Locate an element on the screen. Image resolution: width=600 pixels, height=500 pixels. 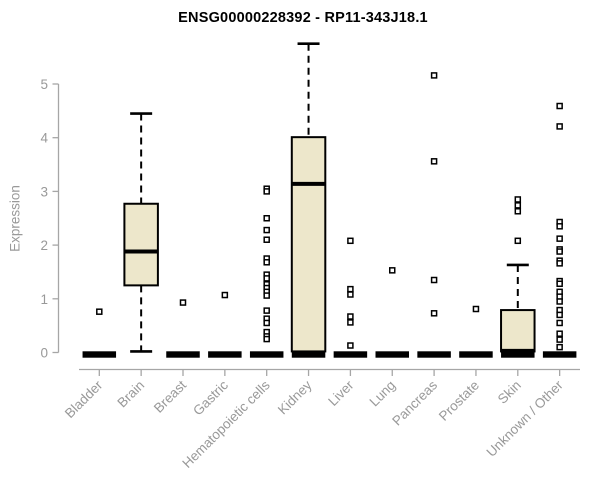
chart-title: ENSG00000228392 - RP11-343J18.1 is located at coordinates (303, 18).